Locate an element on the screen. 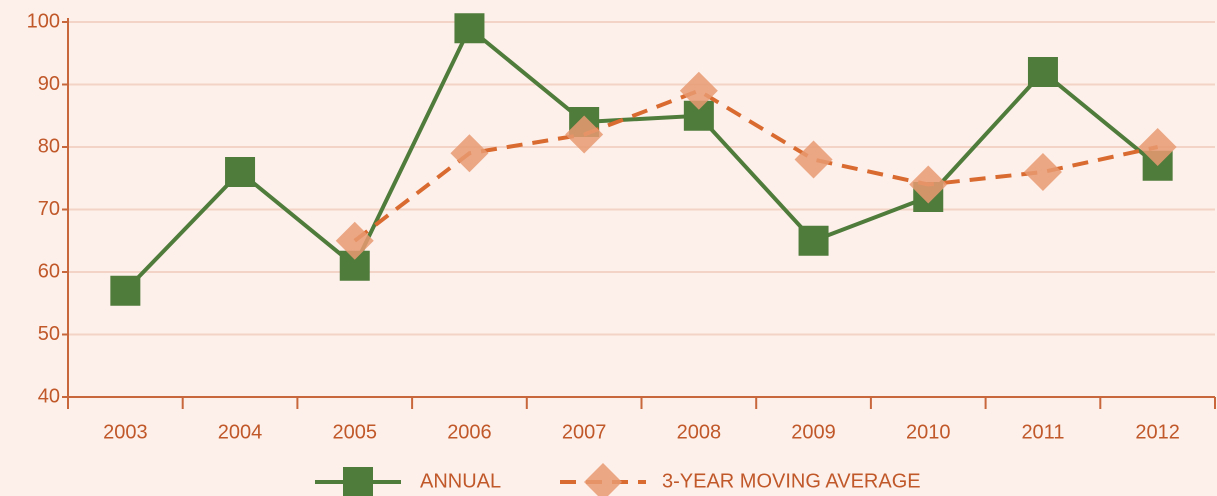 This screenshot has width=1217, height=496. y-tick-label: 40 is located at coordinates (49, 396).